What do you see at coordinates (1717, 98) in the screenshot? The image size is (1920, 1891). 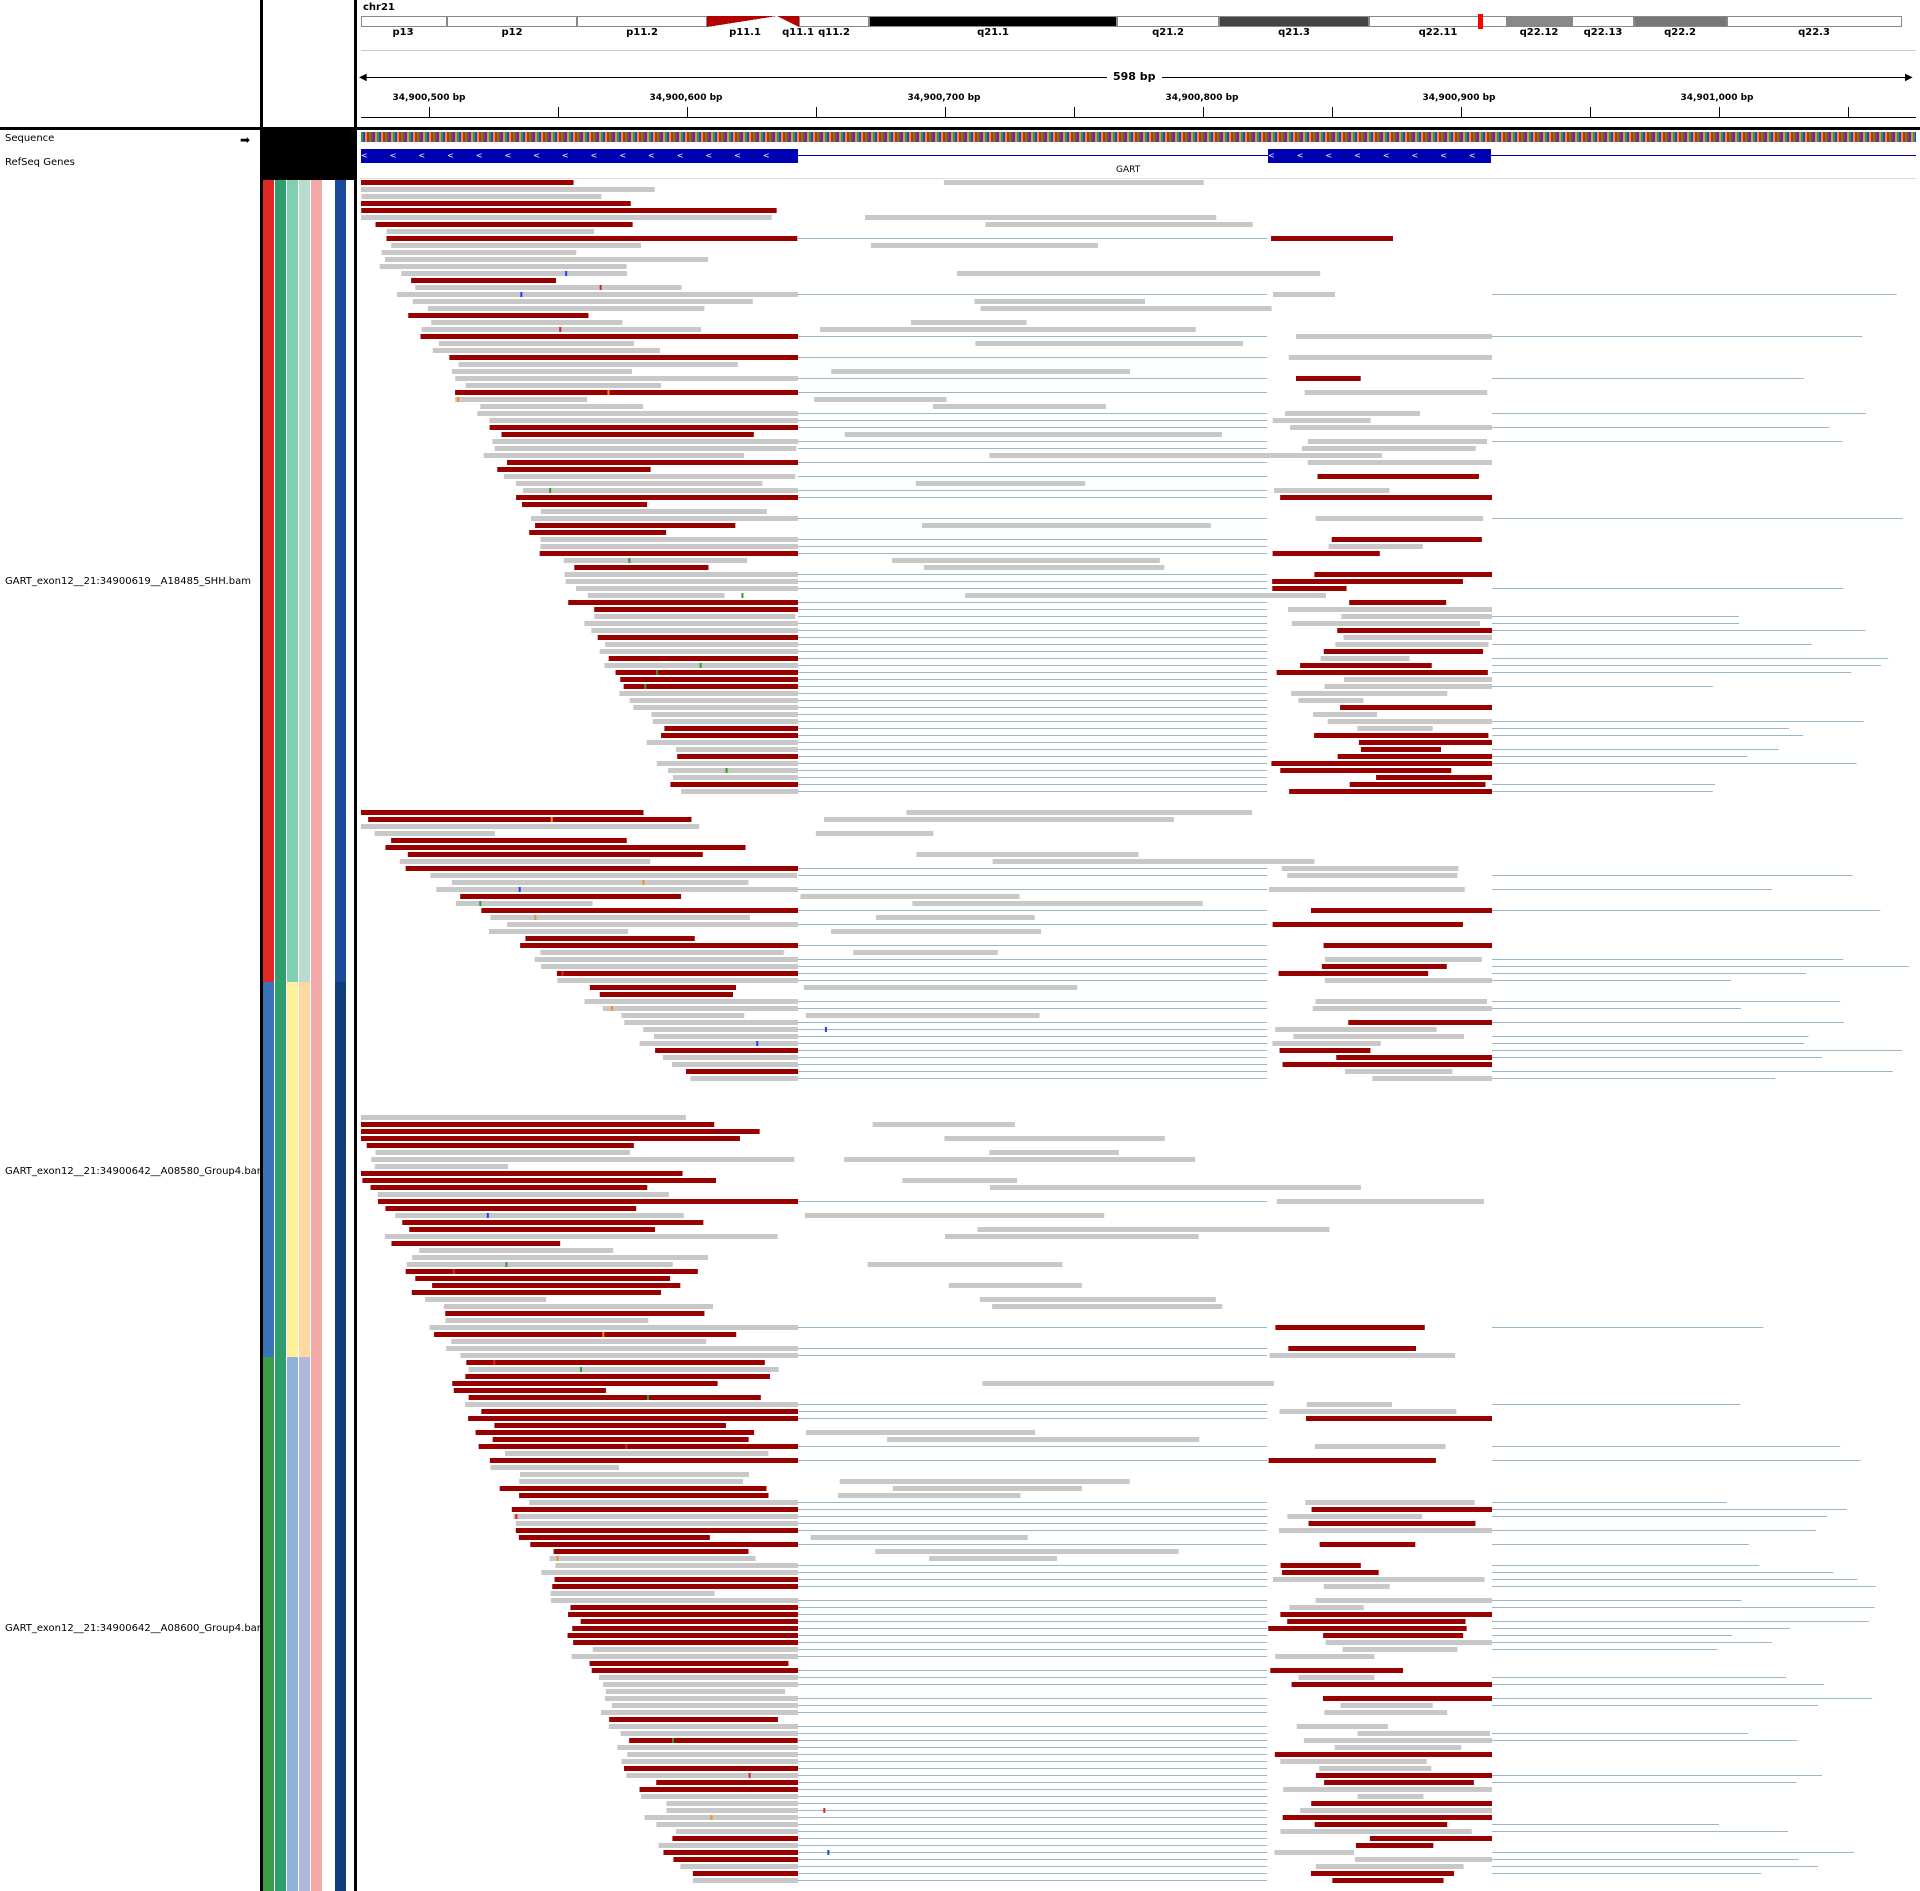 I see `ruler-tick-label: 34,901,000 bp` at bounding box center [1717, 98].